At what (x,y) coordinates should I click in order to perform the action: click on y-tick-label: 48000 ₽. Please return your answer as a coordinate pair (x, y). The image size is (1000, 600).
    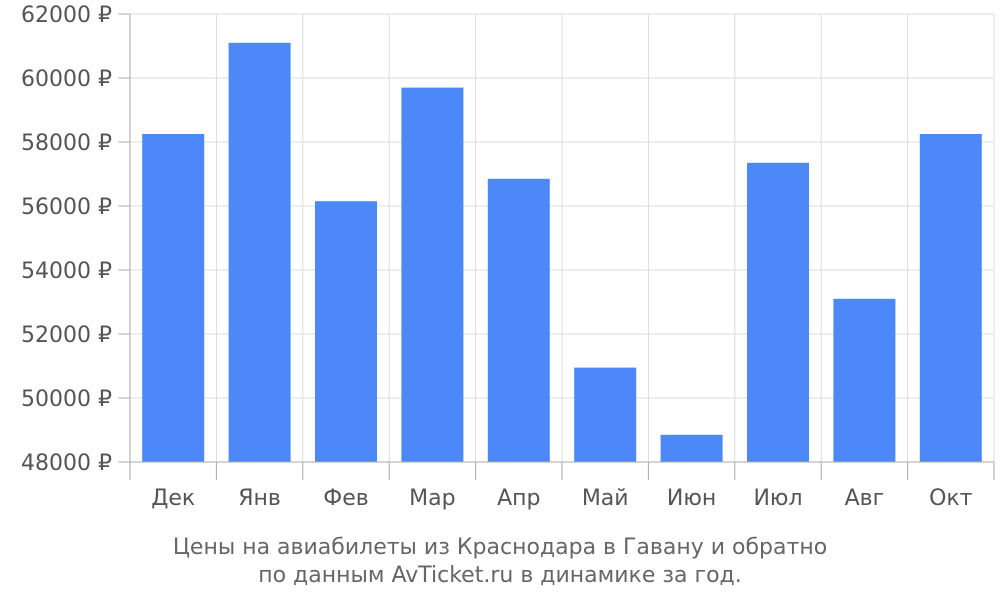
    Looking at the image, I should click on (66, 463).